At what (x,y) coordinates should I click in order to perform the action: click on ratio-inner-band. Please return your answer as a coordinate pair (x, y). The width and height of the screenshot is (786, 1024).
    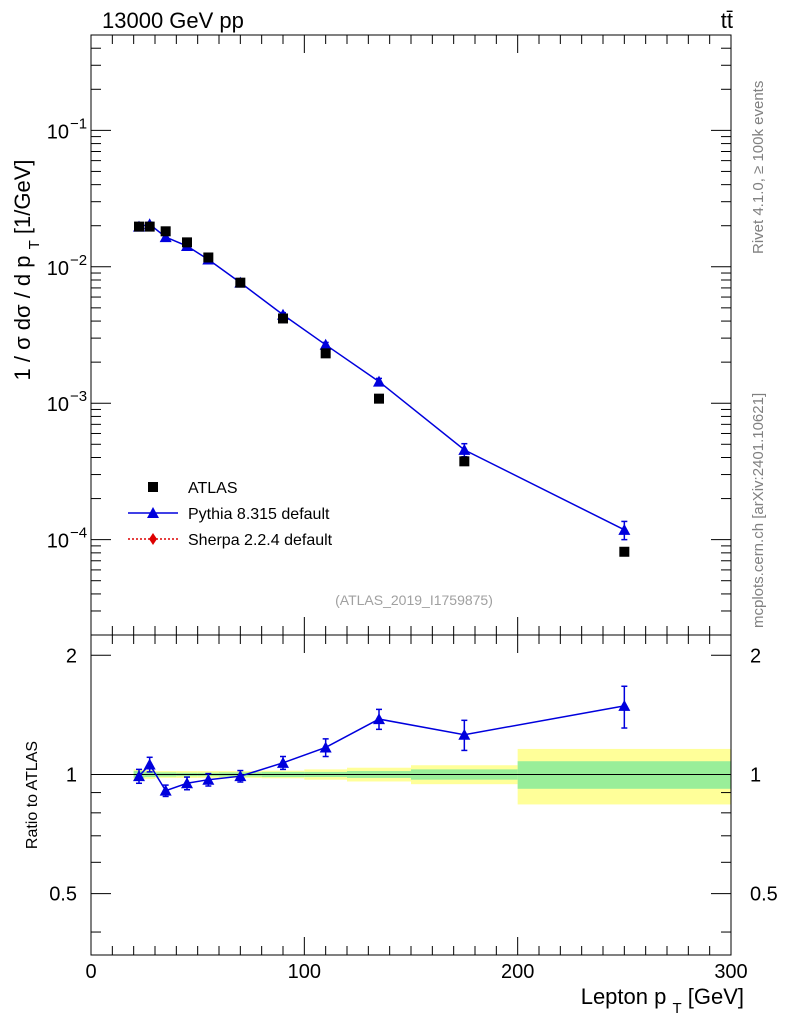
    Looking at the image, I should click on (624, 775).